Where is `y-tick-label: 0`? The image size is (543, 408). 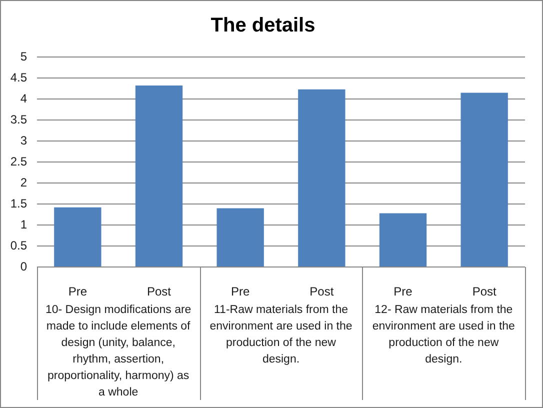
y-tick-label: 0 is located at coordinates (24, 266).